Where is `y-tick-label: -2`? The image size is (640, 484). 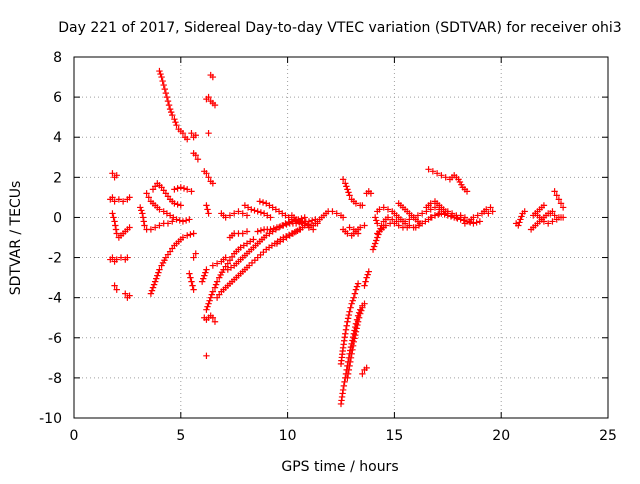 y-tick-label: -2 is located at coordinates (55, 259).